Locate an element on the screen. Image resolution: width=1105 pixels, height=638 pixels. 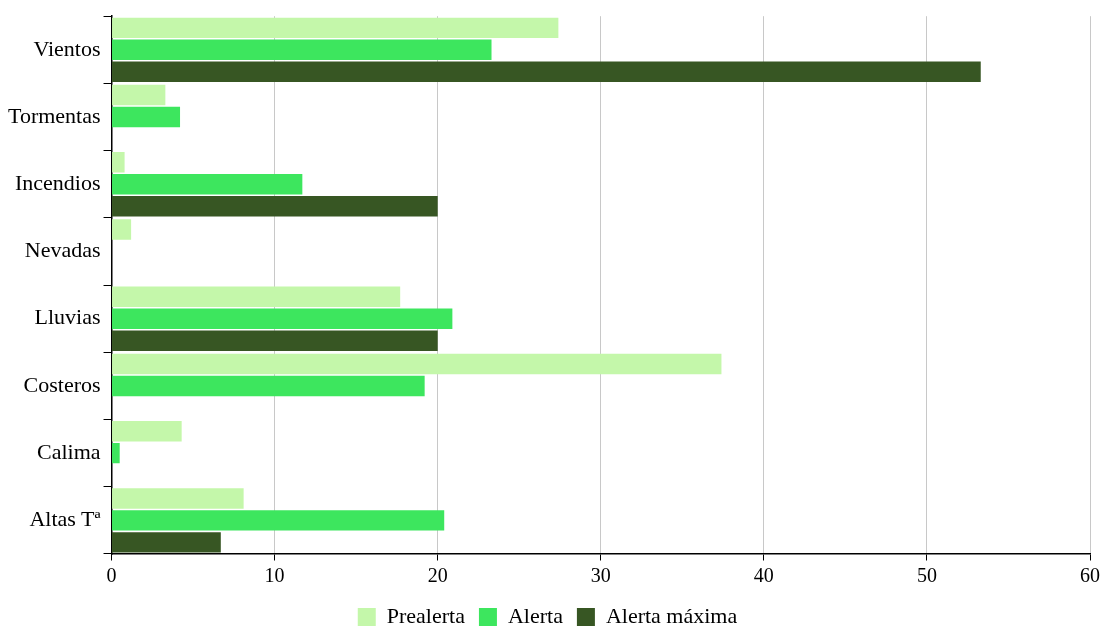
x-tick-label: 10 is located at coordinates (274, 575).